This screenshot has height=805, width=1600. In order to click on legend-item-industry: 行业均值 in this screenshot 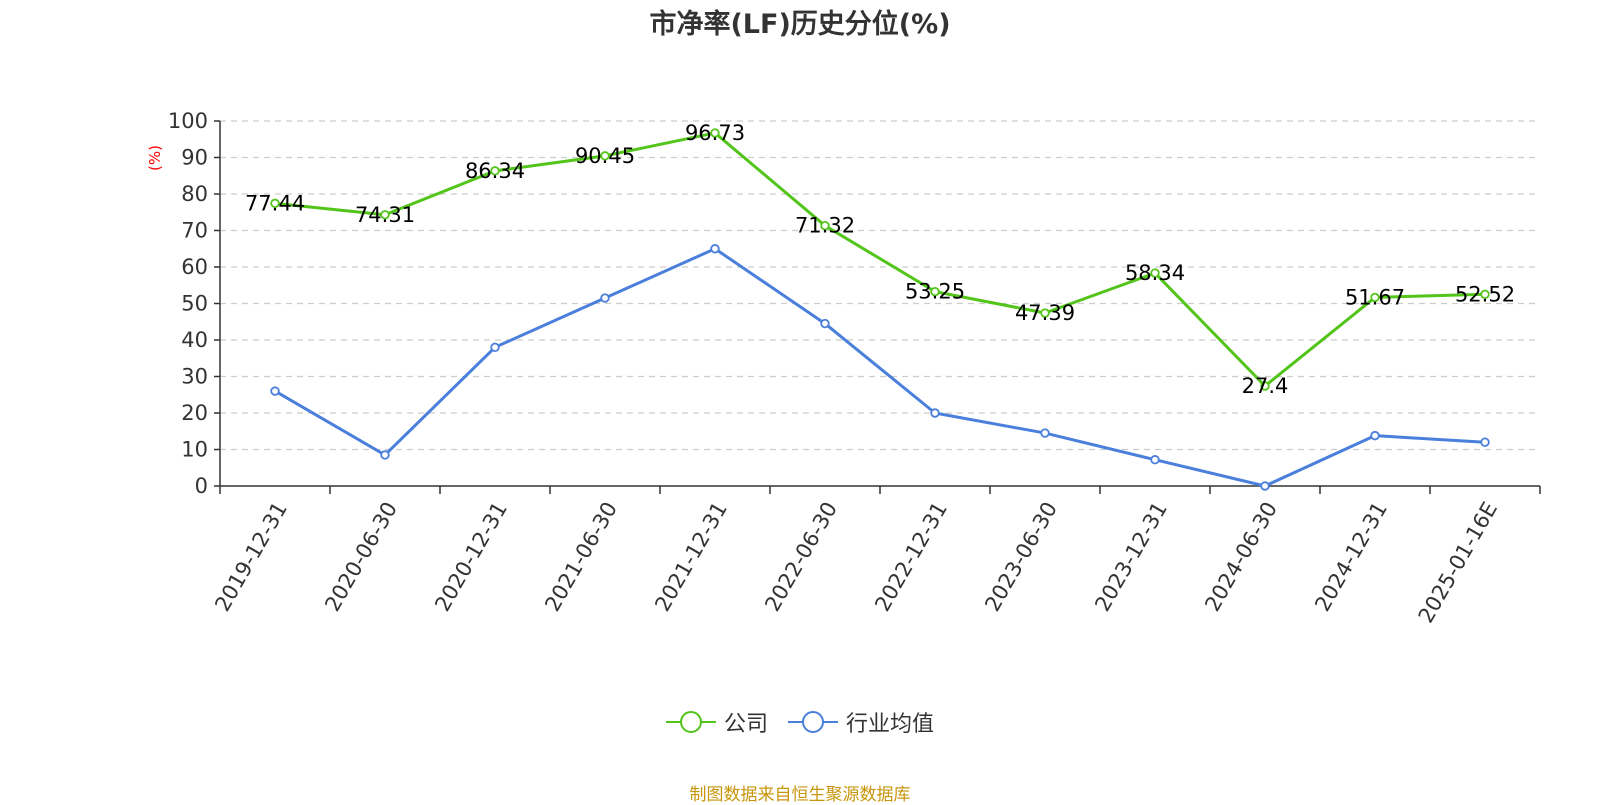, I will do `click(861, 722)`.